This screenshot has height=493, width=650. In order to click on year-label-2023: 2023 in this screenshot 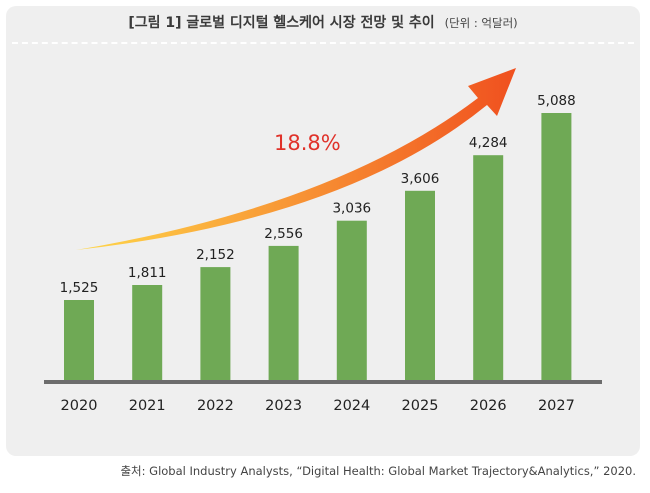, I will do `click(283, 406)`.